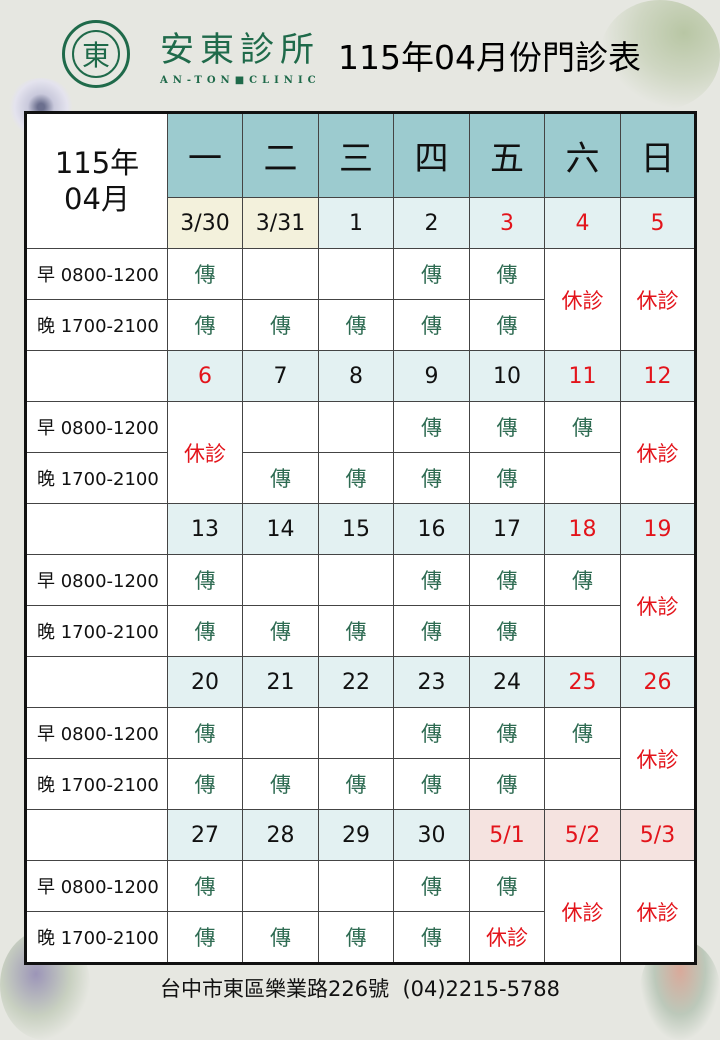  What do you see at coordinates (280, 529) in the screenshot?
I see `date-cell: 14` at bounding box center [280, 529].